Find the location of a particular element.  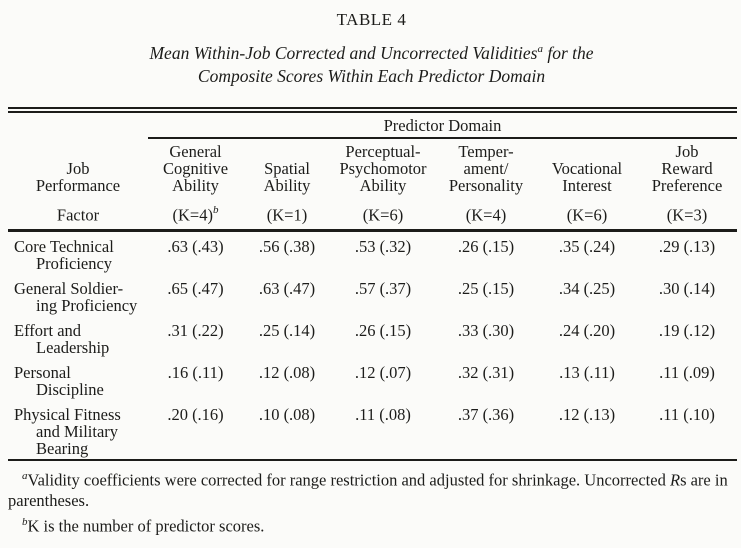

header-line: Preference is located at coordinates (687, 185).